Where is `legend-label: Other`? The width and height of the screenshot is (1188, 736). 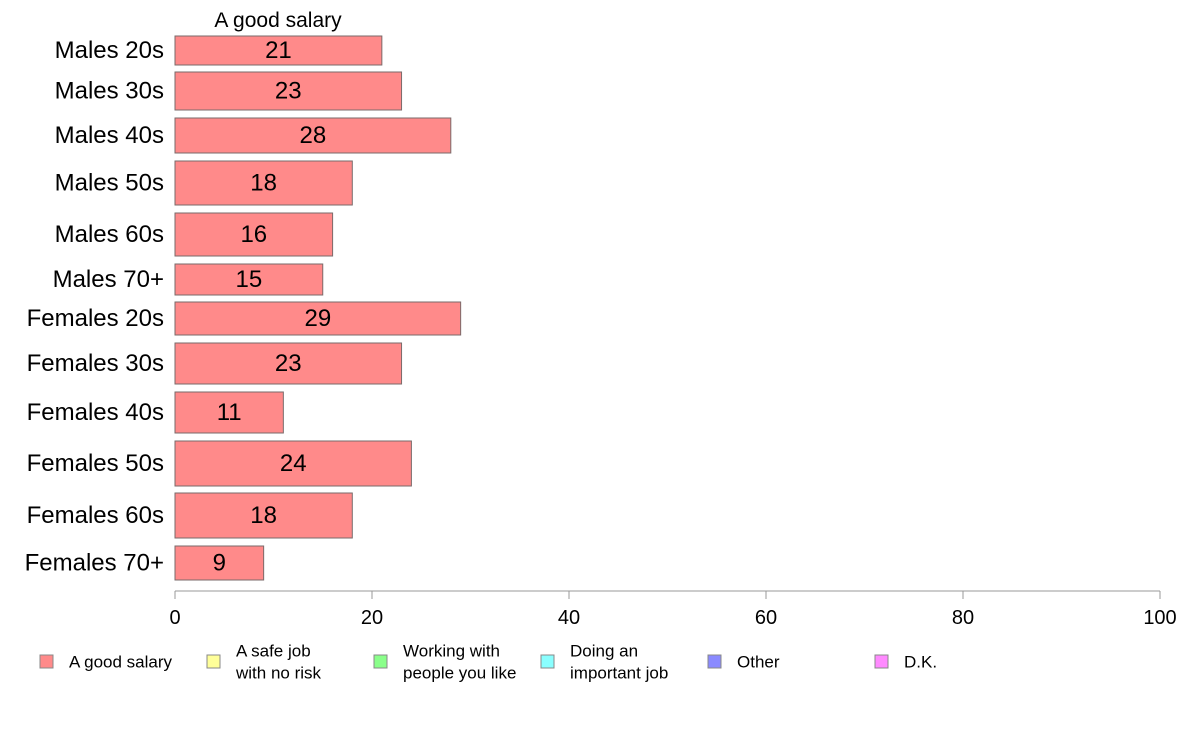 legend-label: Other is located at coordinates (758, 662).